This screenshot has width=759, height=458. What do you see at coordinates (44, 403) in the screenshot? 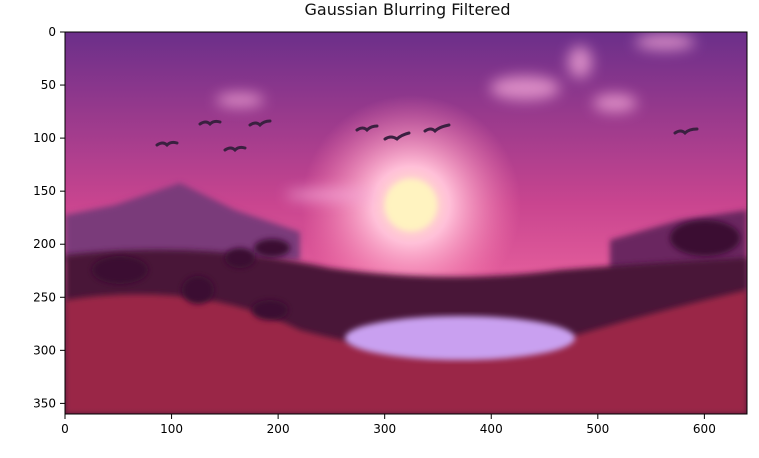
I see `y-tick-label: 350` at bounding box center [44, 403].